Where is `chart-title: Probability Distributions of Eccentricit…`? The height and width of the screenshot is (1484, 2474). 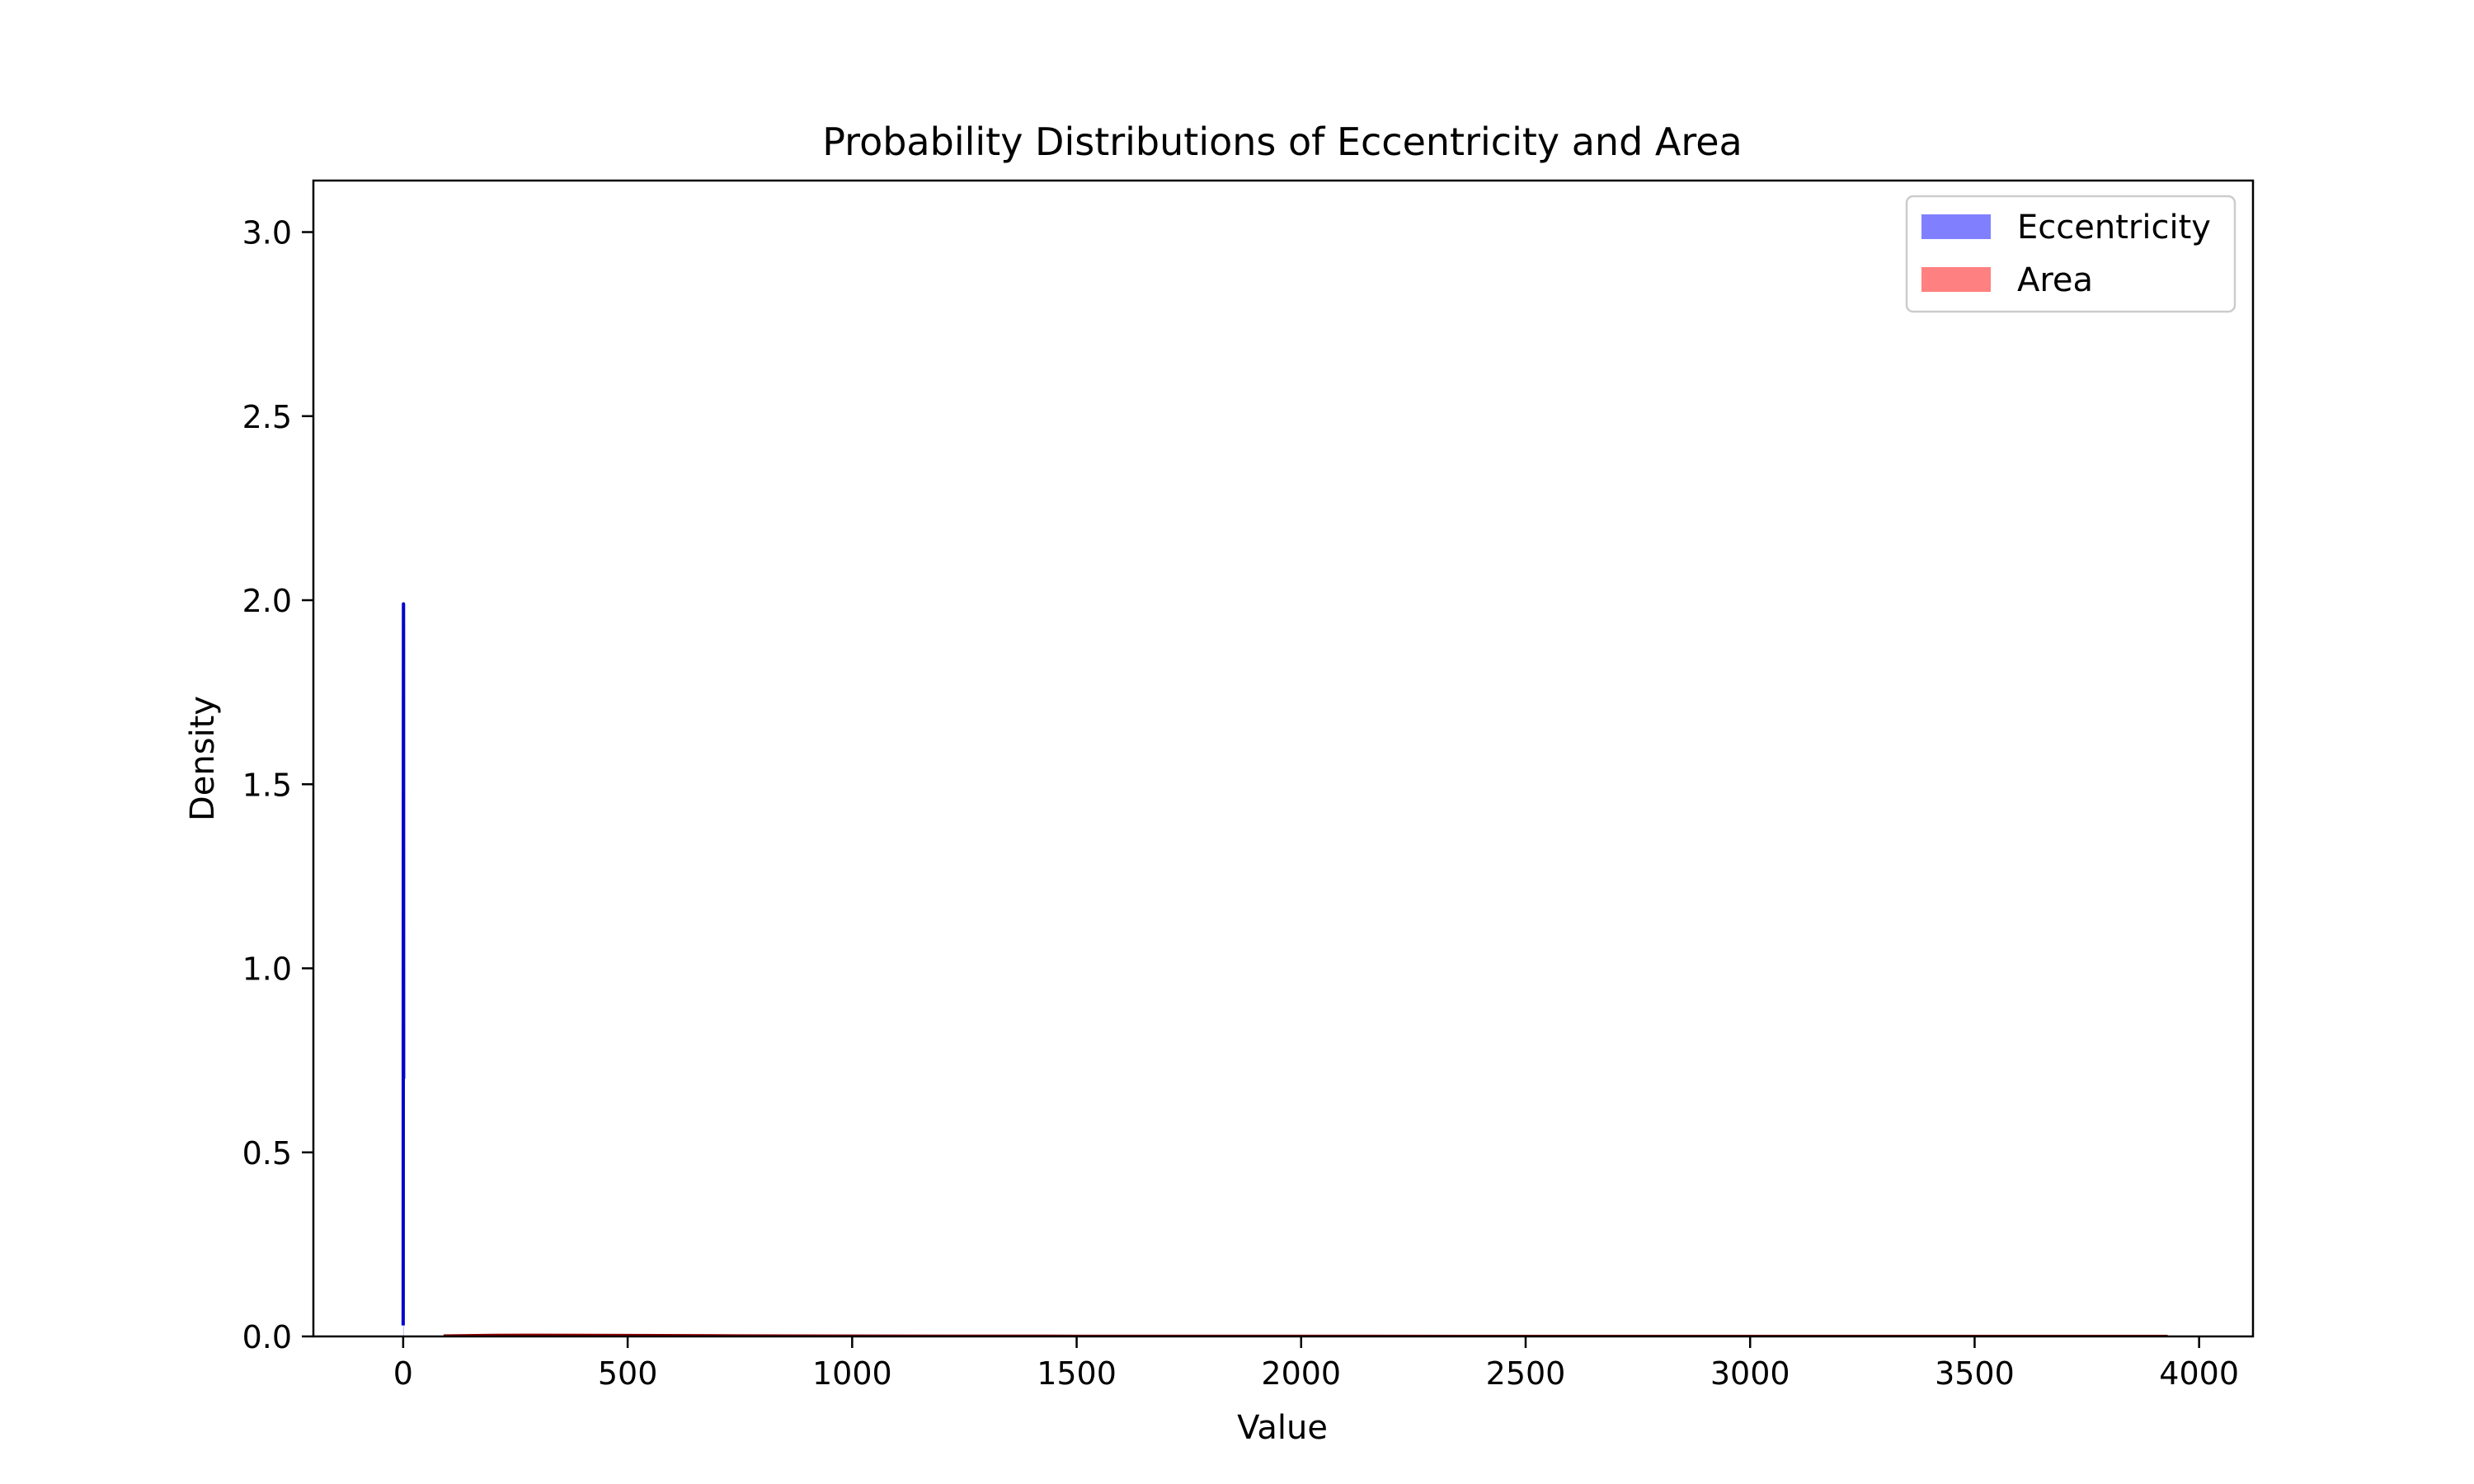 chart-title: Probability Distributions of Eccentricit… is located at coordinates (1282, 142).